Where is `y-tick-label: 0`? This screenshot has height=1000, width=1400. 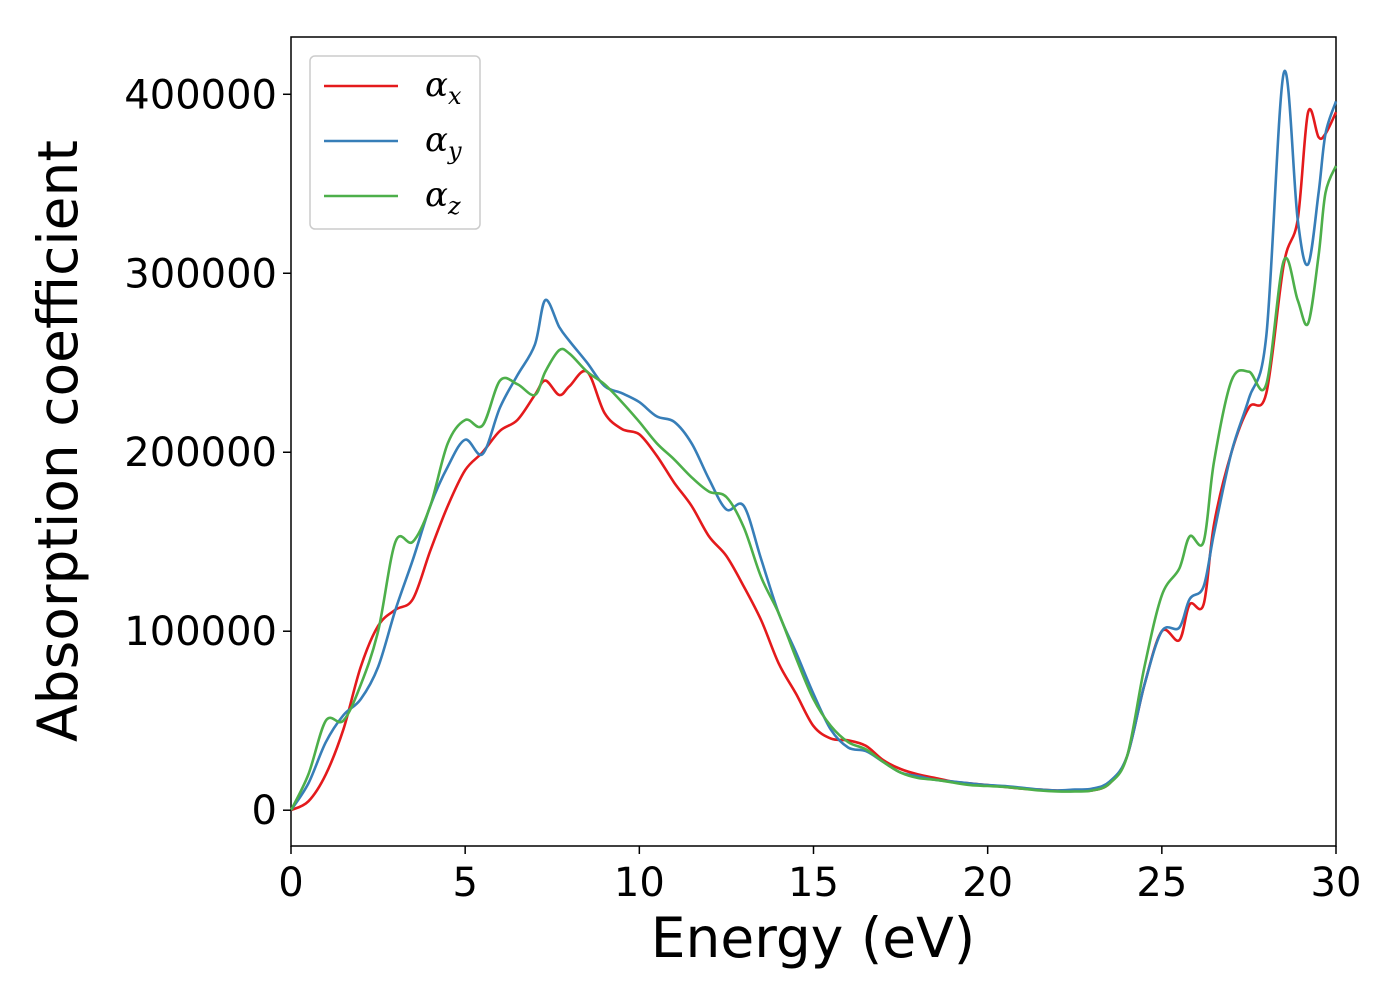 y-tick-label: 0 is located at coordinates (264, 811).